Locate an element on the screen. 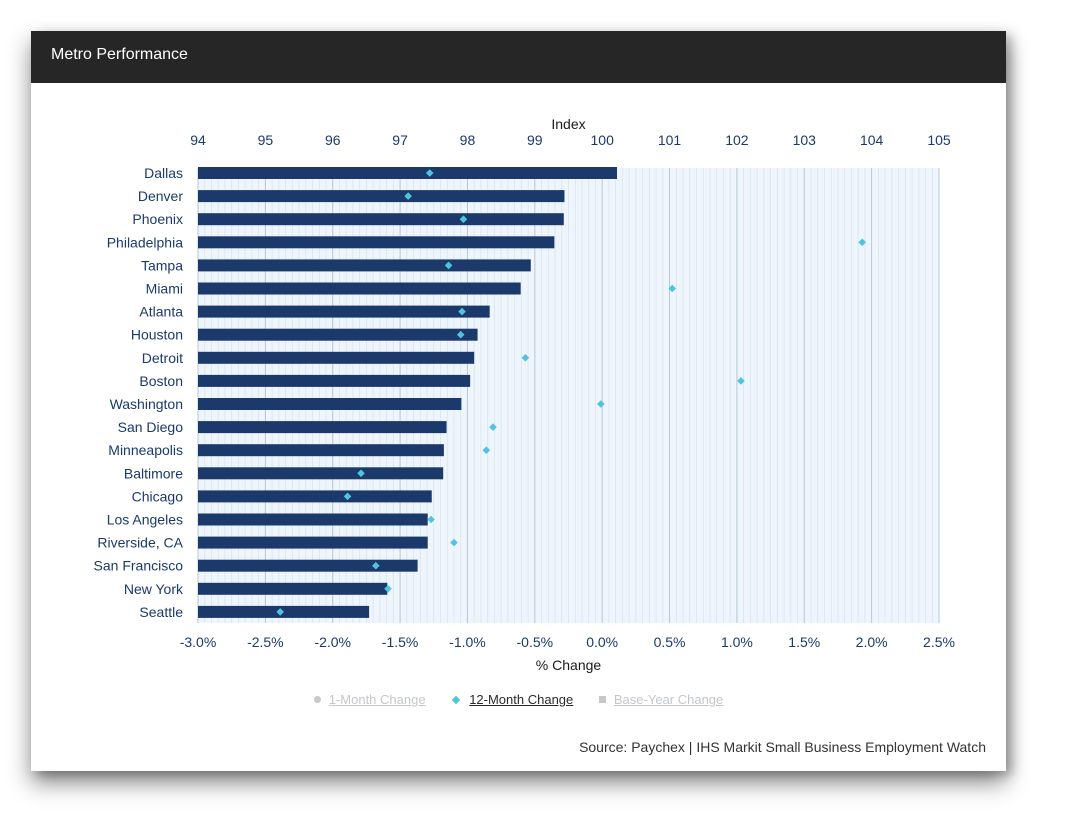 The height and width of the screenshot is (837, 1070). legend-item-base-year: Base-Year Change is located at coordinates (661, 699).